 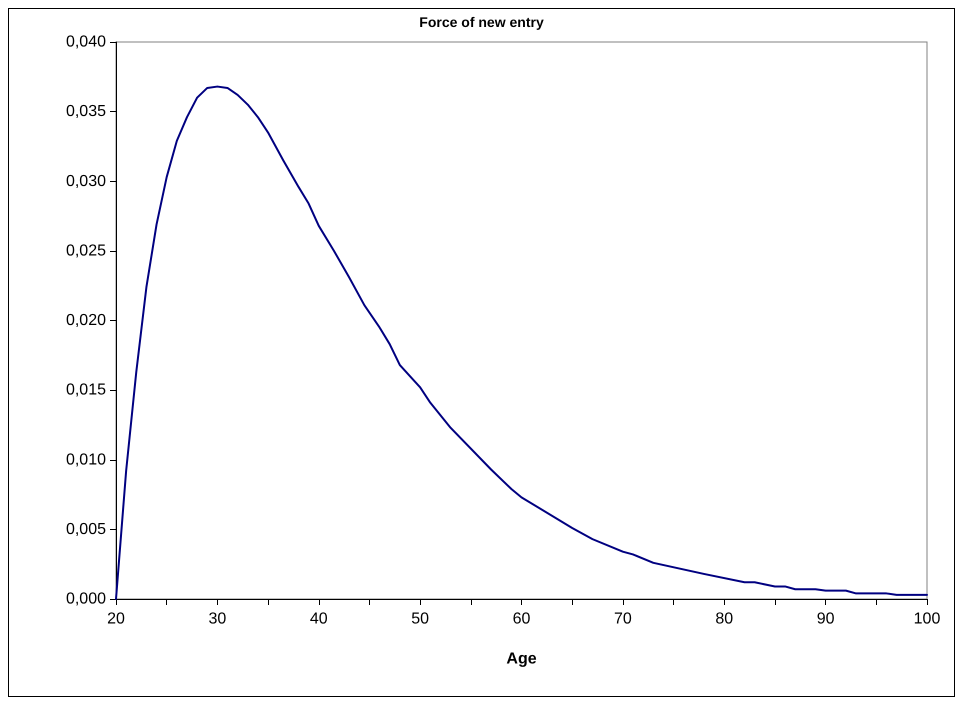 I want to click on y-tick-label: 0,000, so click(x=86, y=599).